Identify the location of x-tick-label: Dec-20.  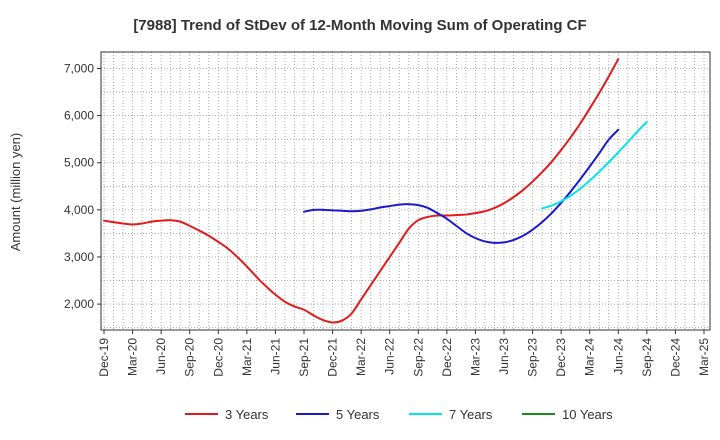
(218, 357).